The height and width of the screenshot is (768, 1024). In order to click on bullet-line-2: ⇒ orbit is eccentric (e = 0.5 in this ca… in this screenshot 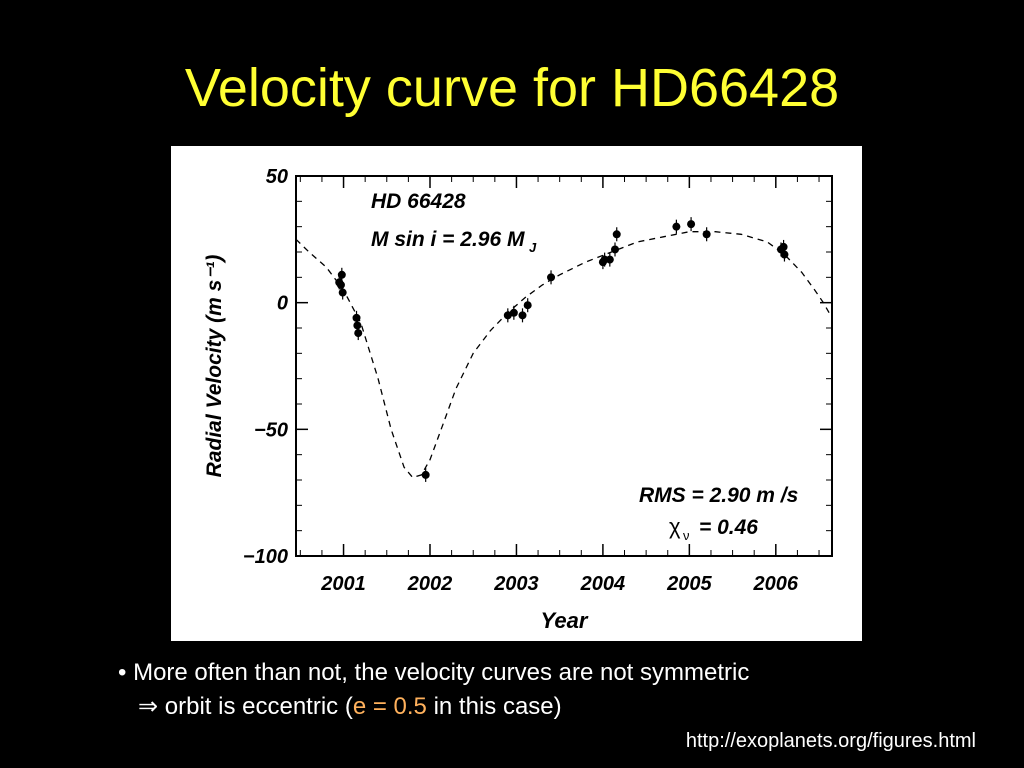, I will do `click(528, 707)`.